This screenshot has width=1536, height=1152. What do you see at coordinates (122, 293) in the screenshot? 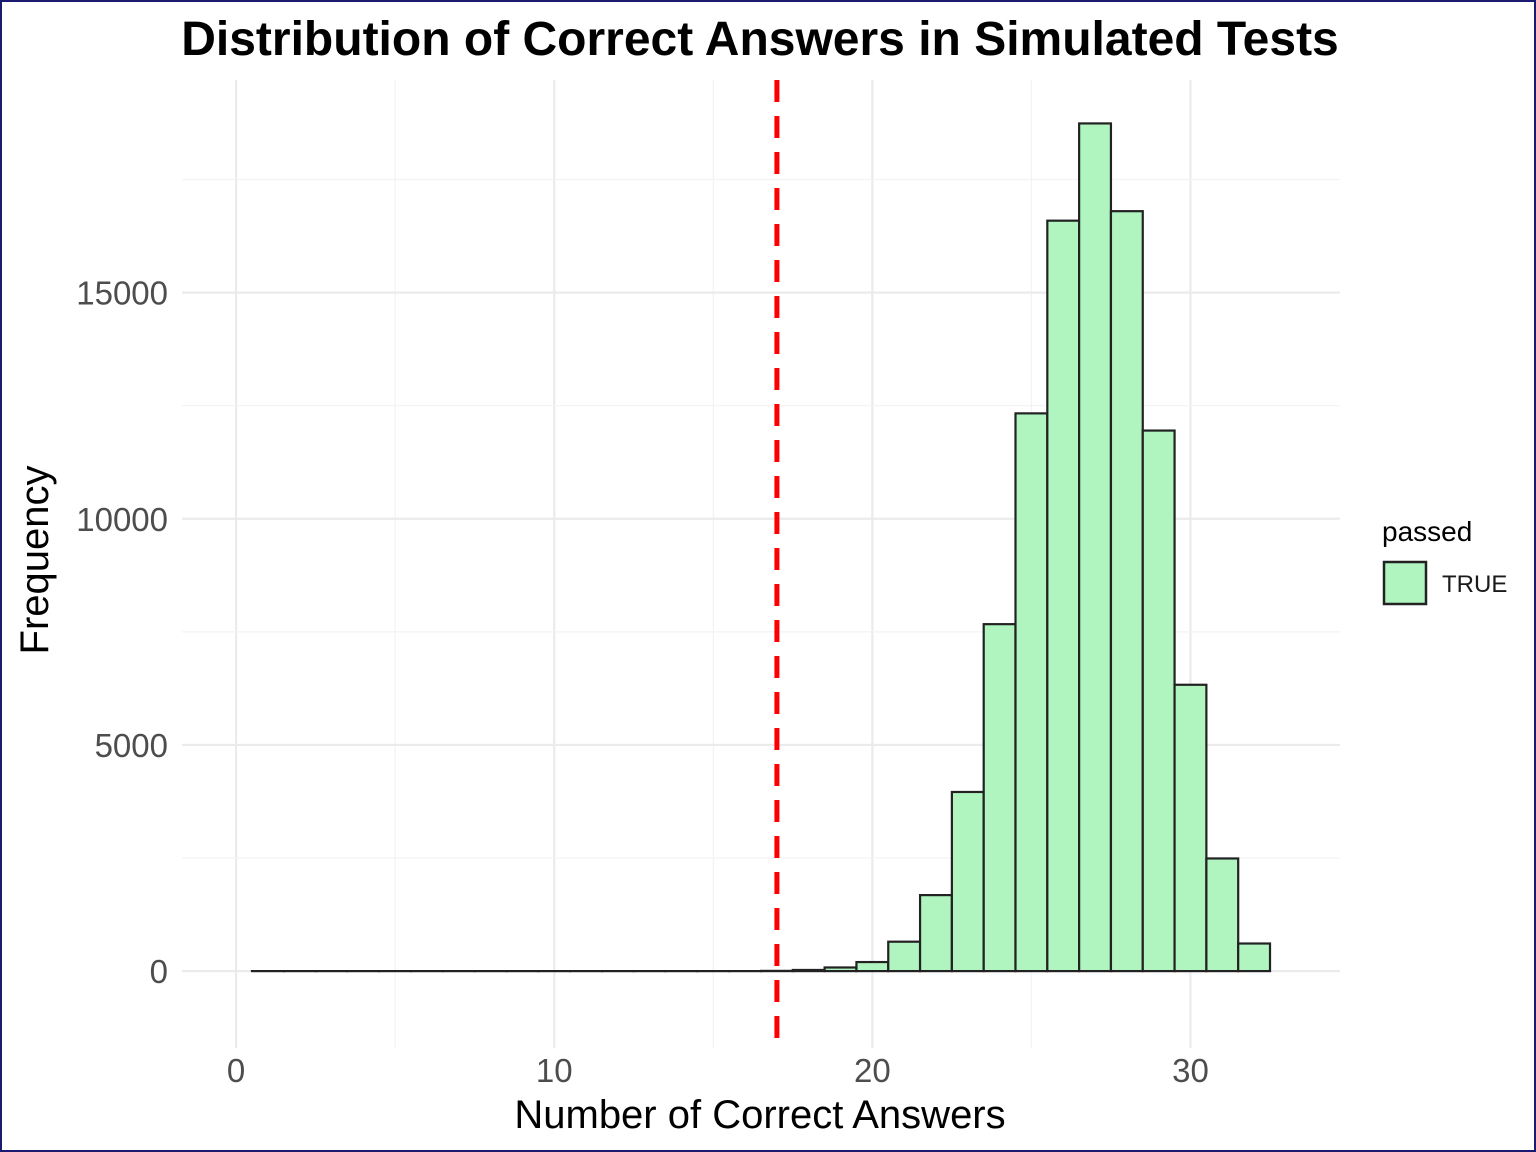
I see `y-tick-label: 15000` at bounding box center [122, 293].